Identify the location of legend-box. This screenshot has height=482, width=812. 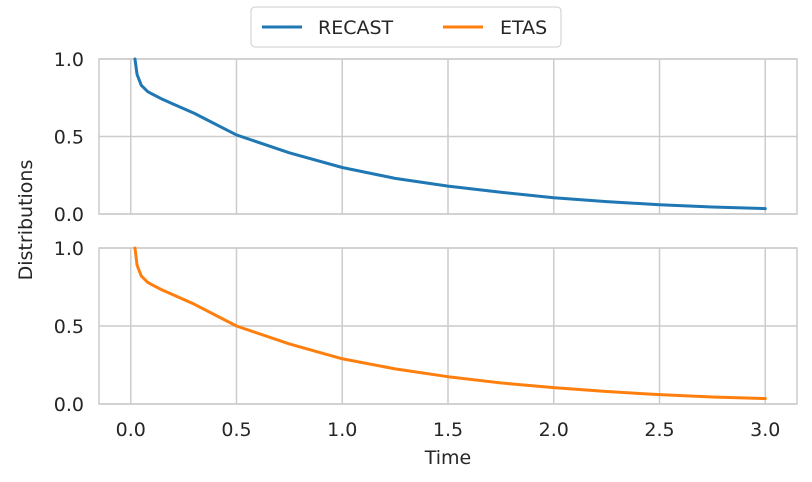
(406, 27).